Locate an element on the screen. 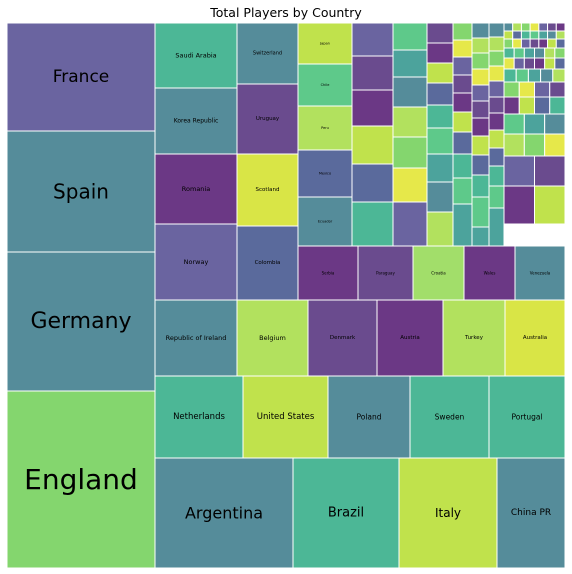  tile-label: Denmark is located at coordinates (343, 338).